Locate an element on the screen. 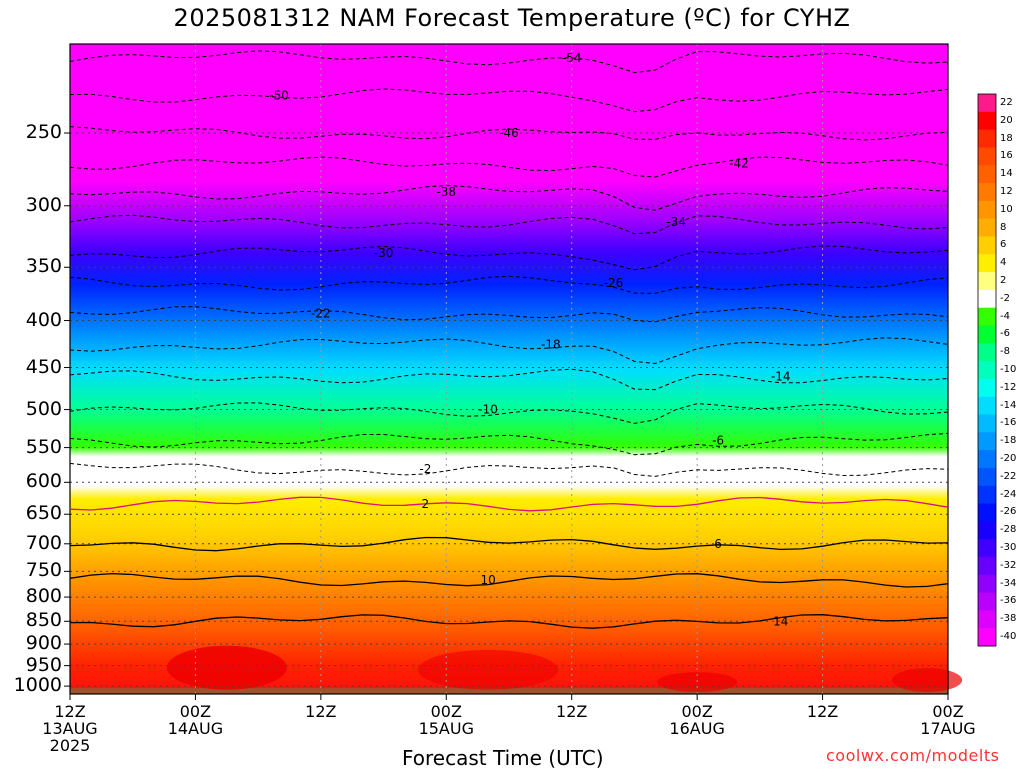 The width and height of the screenshot is (1024, 770). colorbar-label: -32 is located at coordinates (1008, 565).